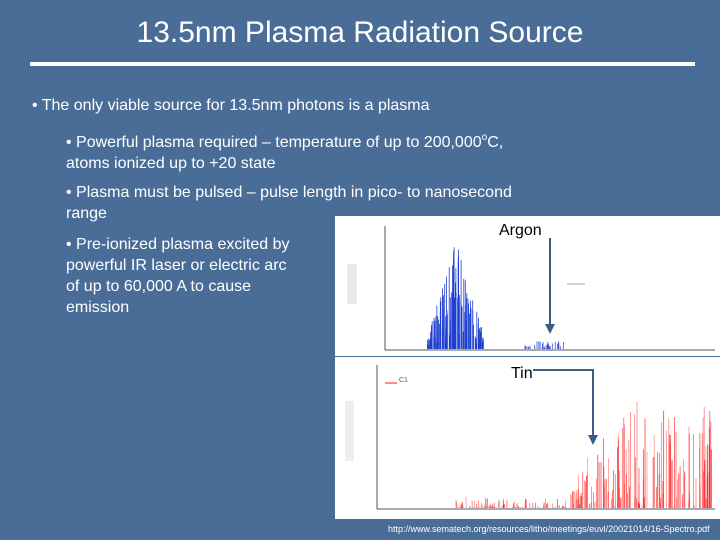 The image size is (720, 540). What do you see at coordinates (362, 64) in the screenshot?
I see `title-divider` at bounding box center [362, 64].